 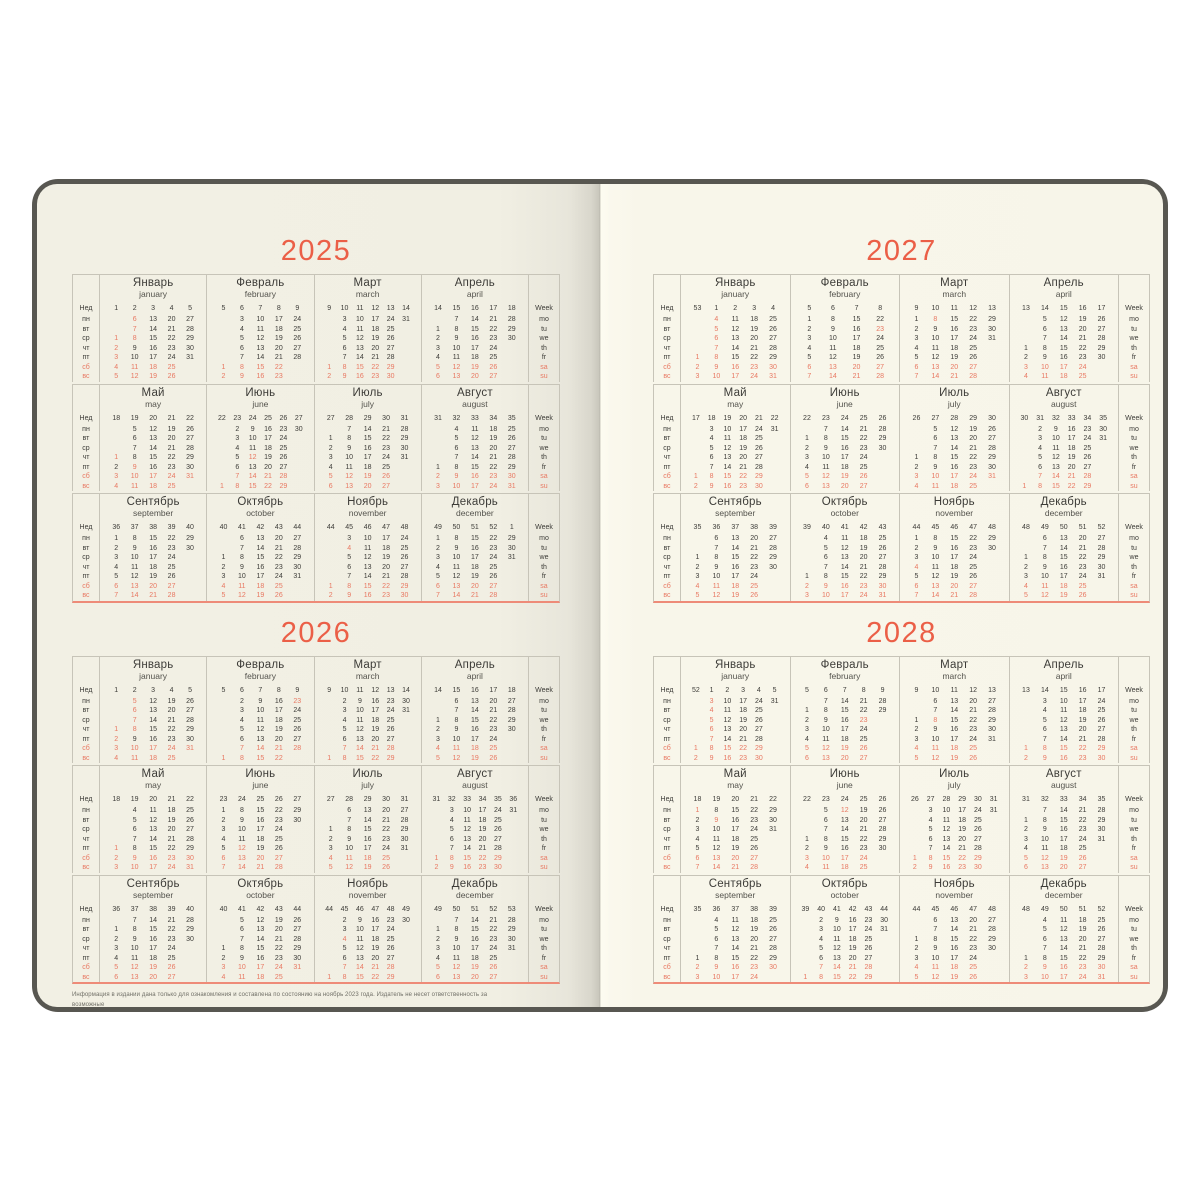 I want to click on spacer, so click(x=1134, y=288).